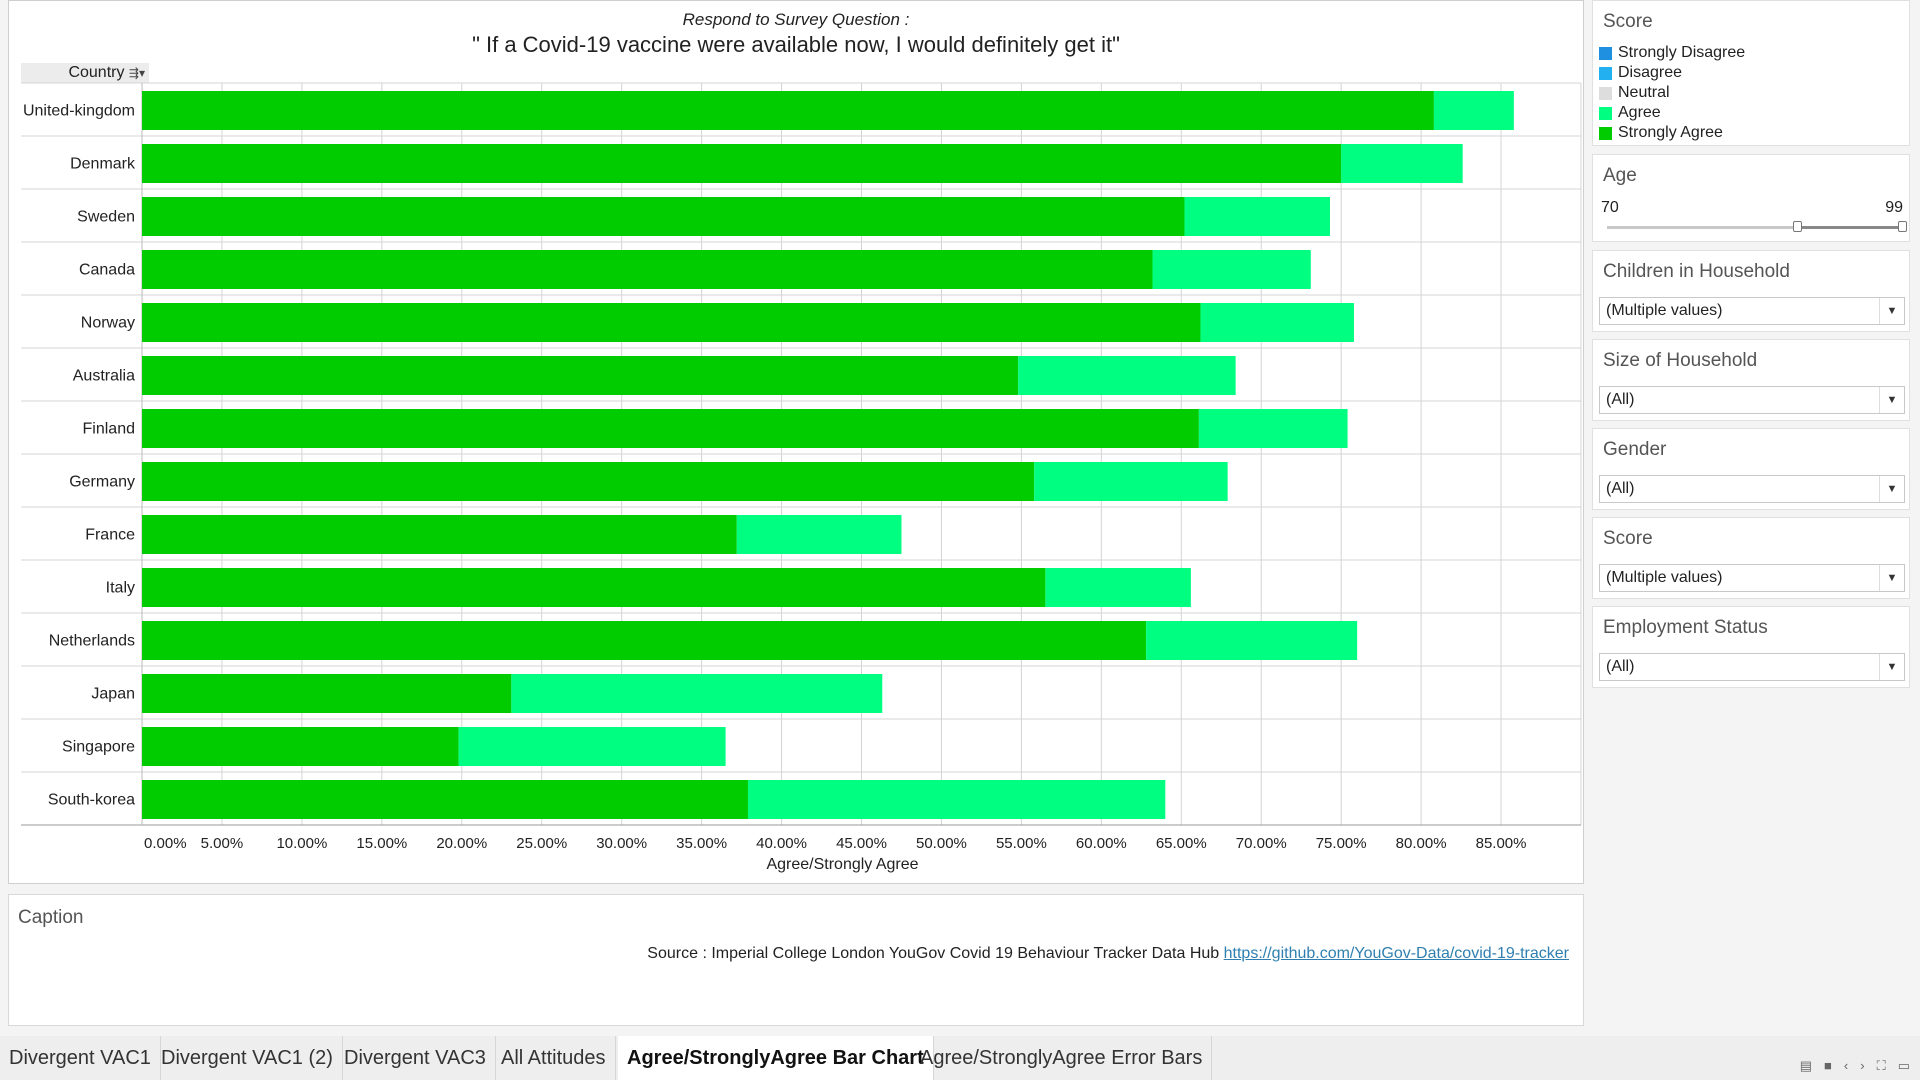  What do you see at coordinates (80, 1058) in the screenshot?
I see `tab-divergent-vac1: Divergent VAC1` at bounding box center [80, 1058].